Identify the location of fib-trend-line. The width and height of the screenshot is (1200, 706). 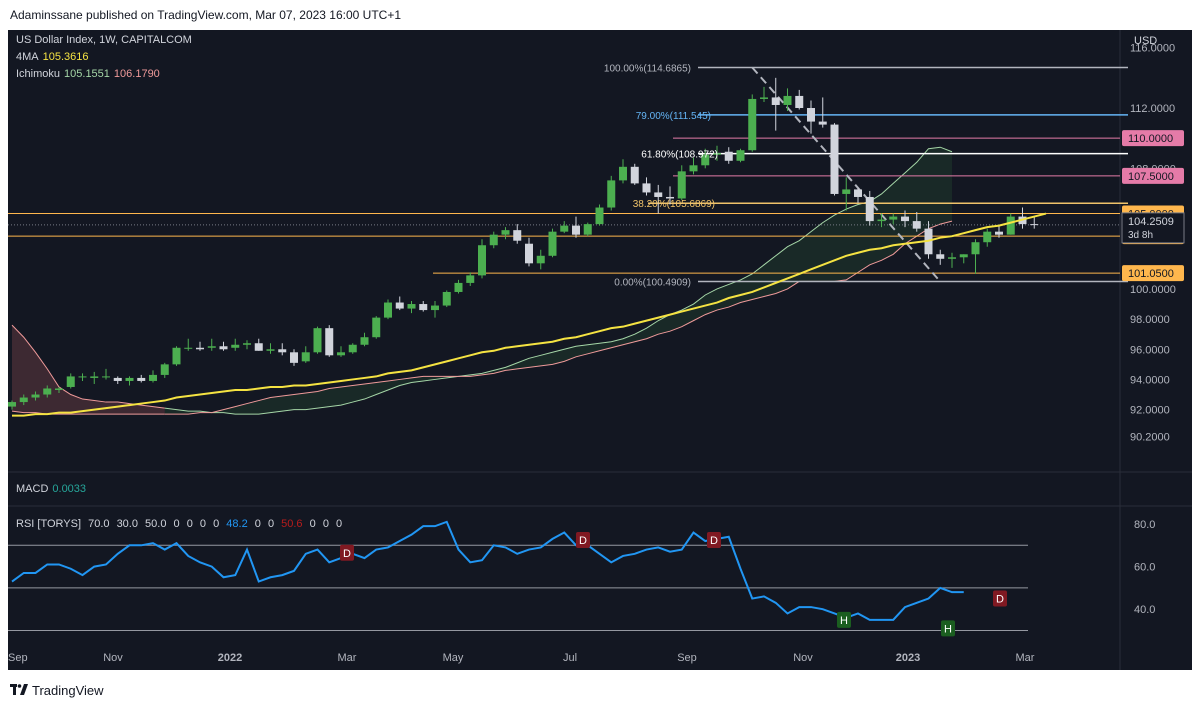
(846, 174).